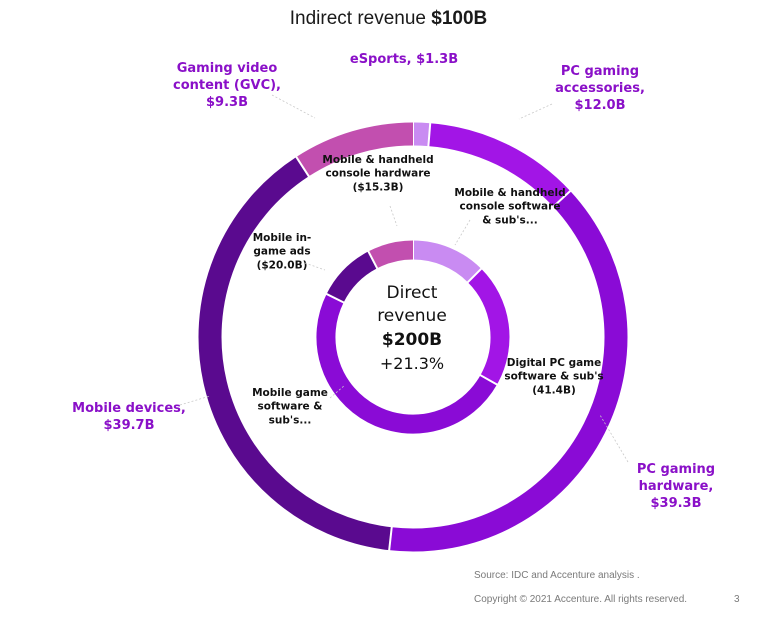 Image resolution: width=777 pixels, height=618 pixels. Describe the element at coordinates (282, 251) in the screenshot. I see `inner-slice-label-4: Mobile in-game ads ($20.0B)` at that location.